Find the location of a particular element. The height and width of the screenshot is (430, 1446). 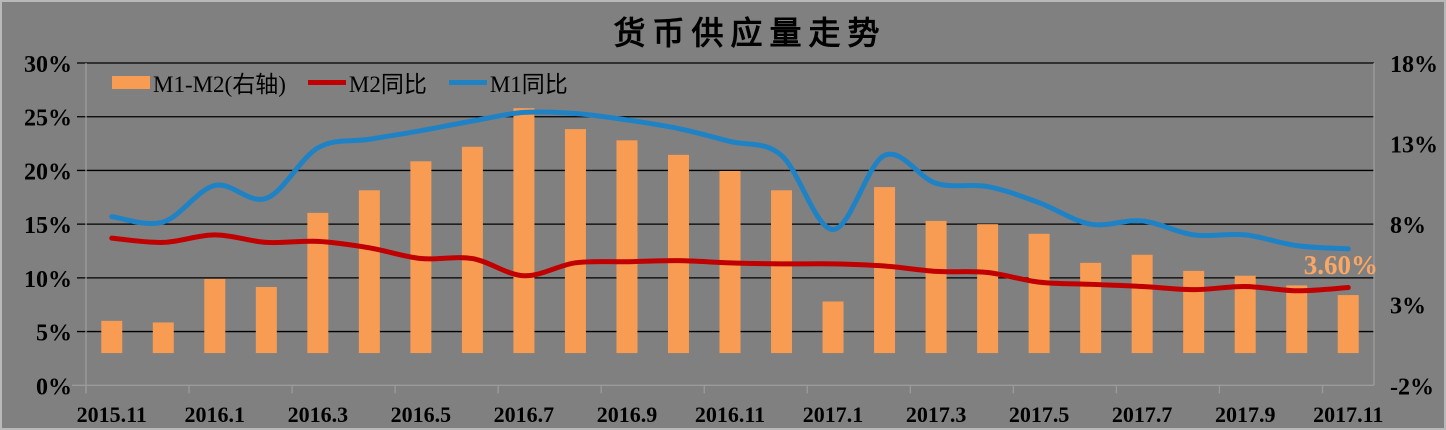

left-axis-label: 20% is located at coordinates (48, 172).